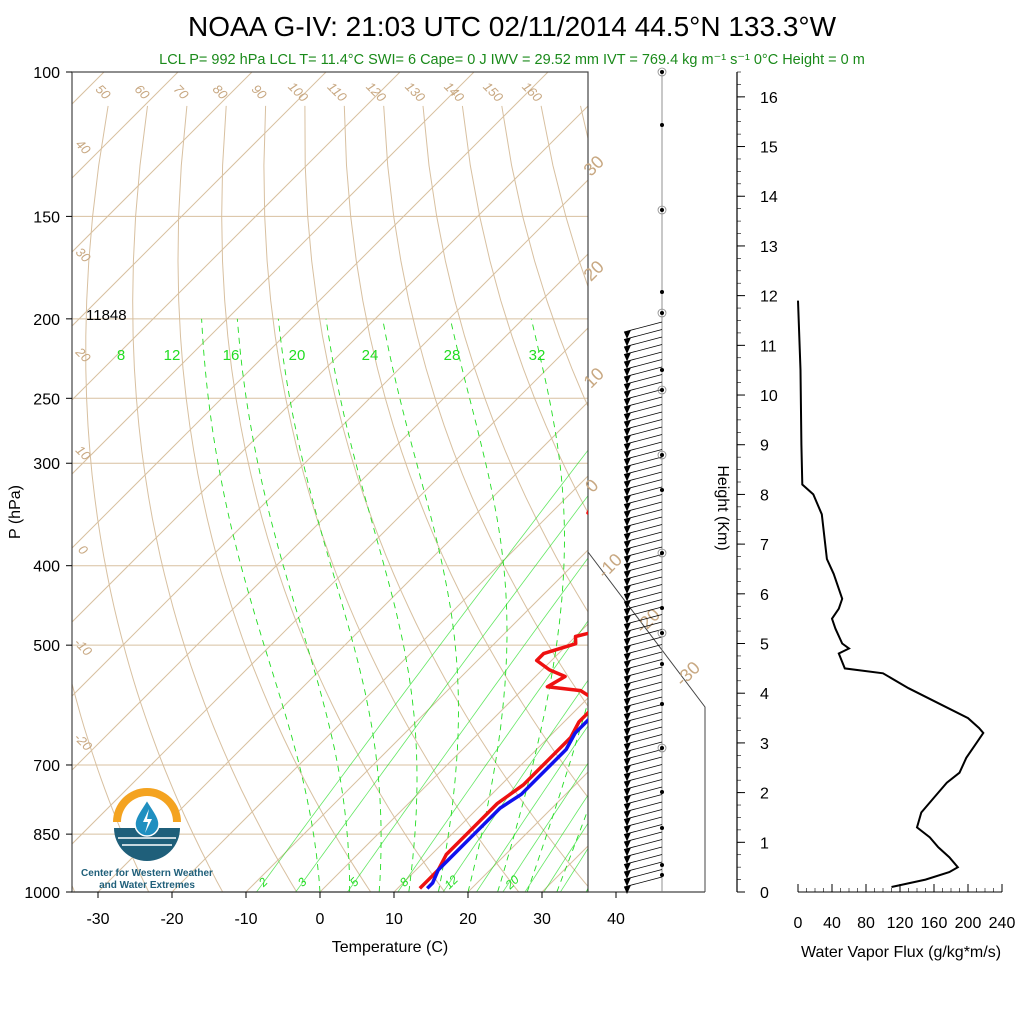 This screenshot has width=1024, height=1024. Describe the element at coordinates (302, 882) in the screenshot. I see `mixing-ratio-bottom-label: 3` at that location.